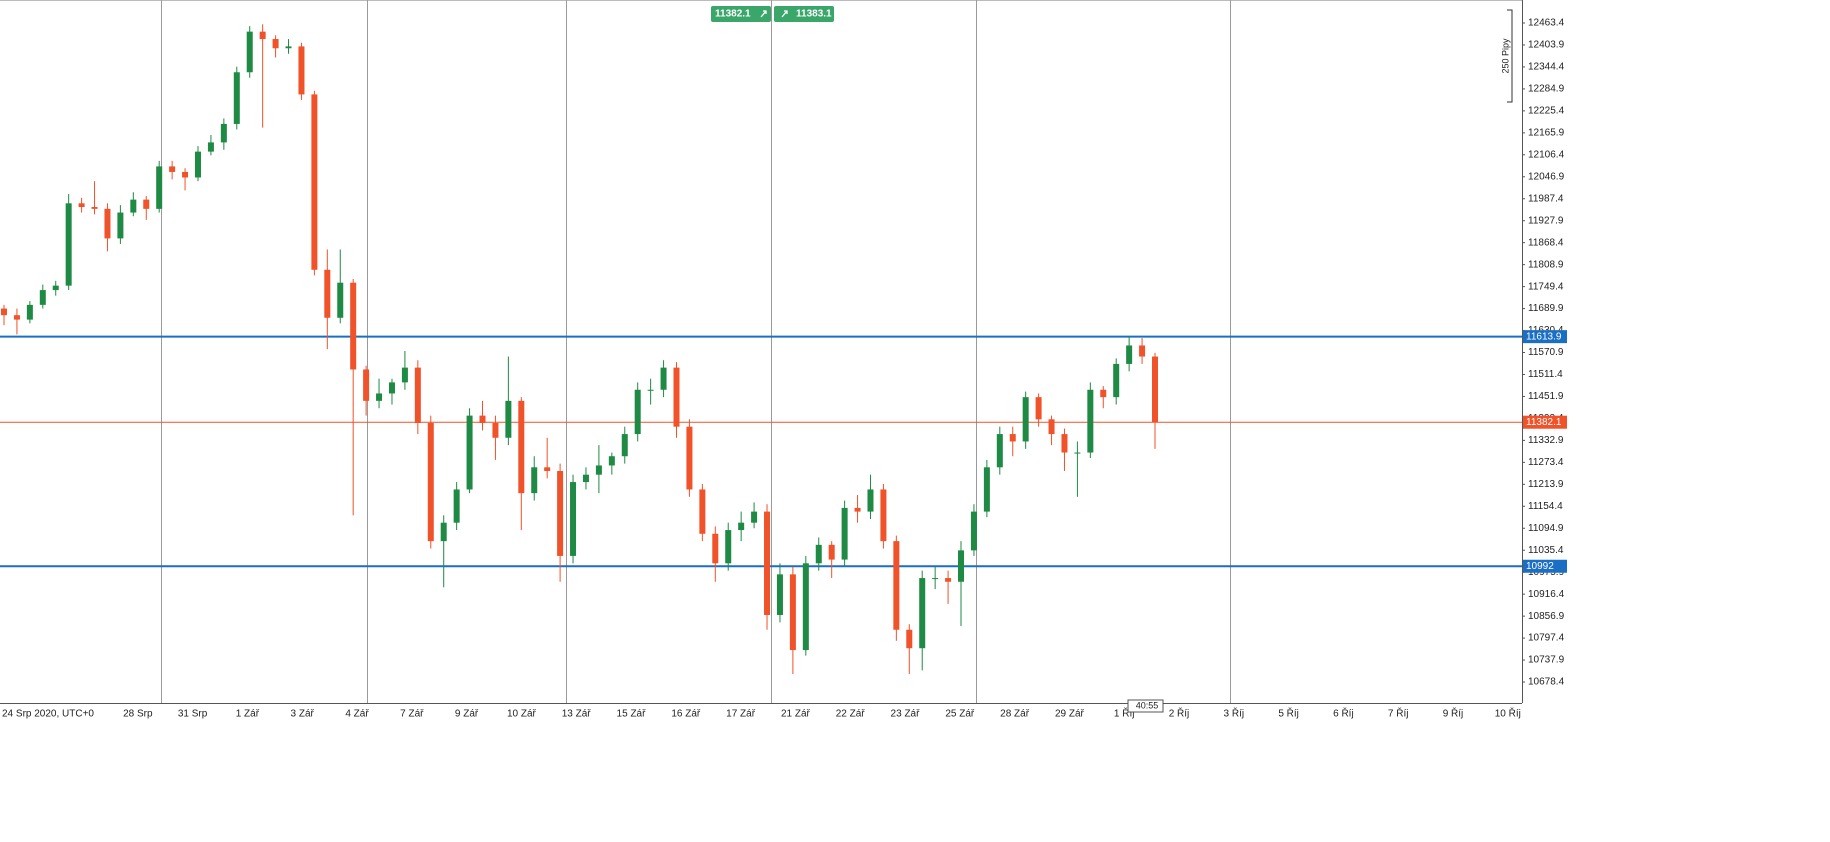  Describe the element at coordinates (1505, 56) in the screenshot. I see `scale-label: 250 Pipy` at that location.